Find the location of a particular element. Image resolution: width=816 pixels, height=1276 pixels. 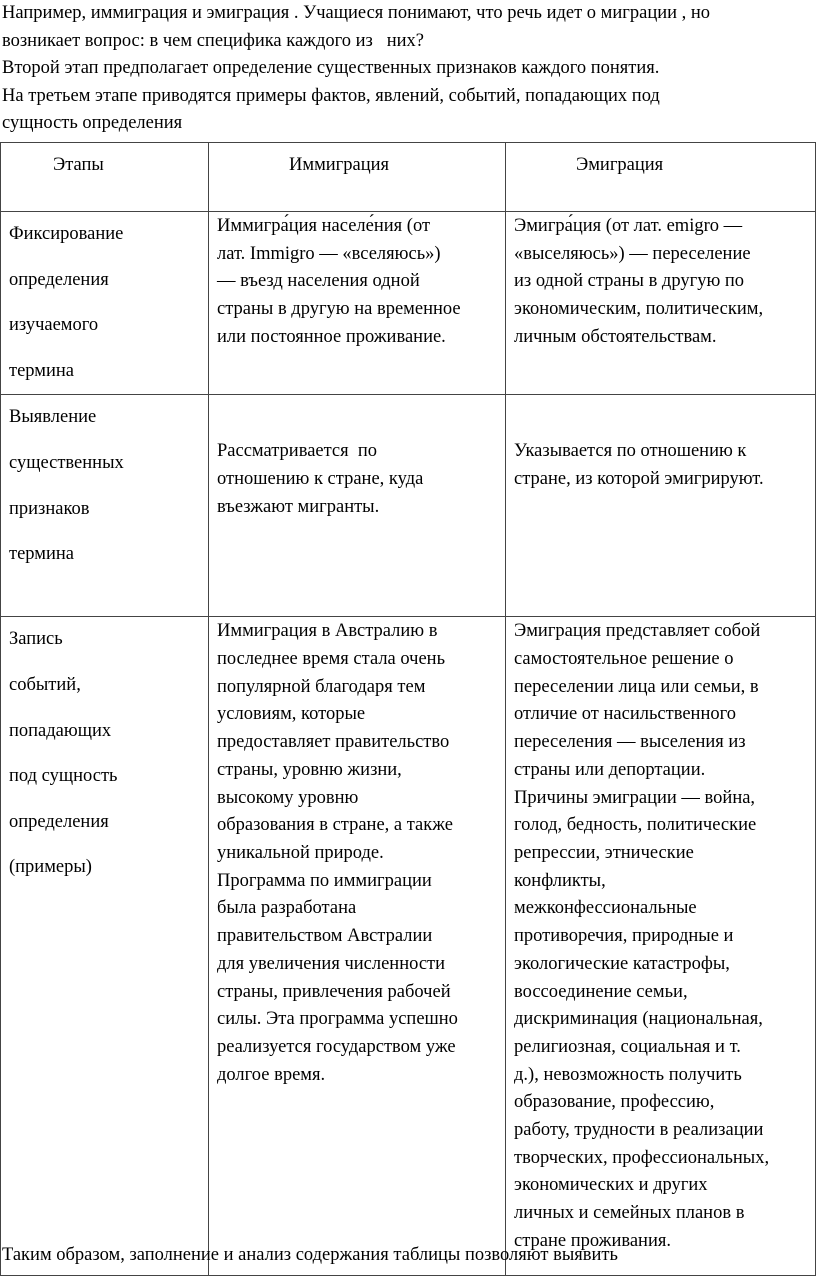

text-line: личным обстоятельствам. is located at coordinates (615, 336).